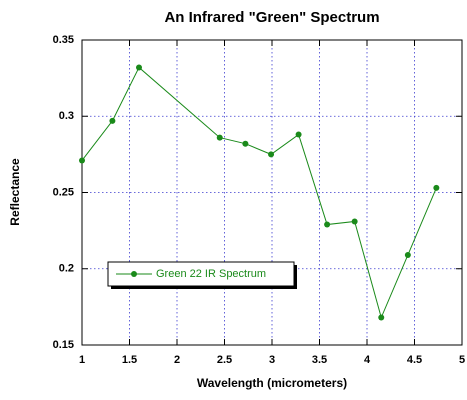 This screenshot has width=467, height=400. I want to click on x-tick-label: 2.5, so click(224, 360).